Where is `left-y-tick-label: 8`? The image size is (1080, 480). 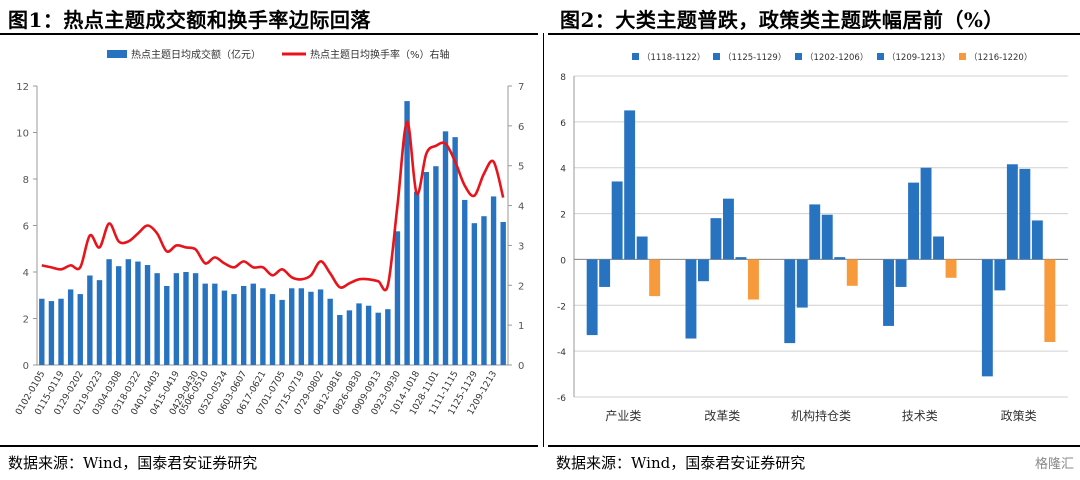 left-y-tick-label: 8 is located at coordinates (26, 180).